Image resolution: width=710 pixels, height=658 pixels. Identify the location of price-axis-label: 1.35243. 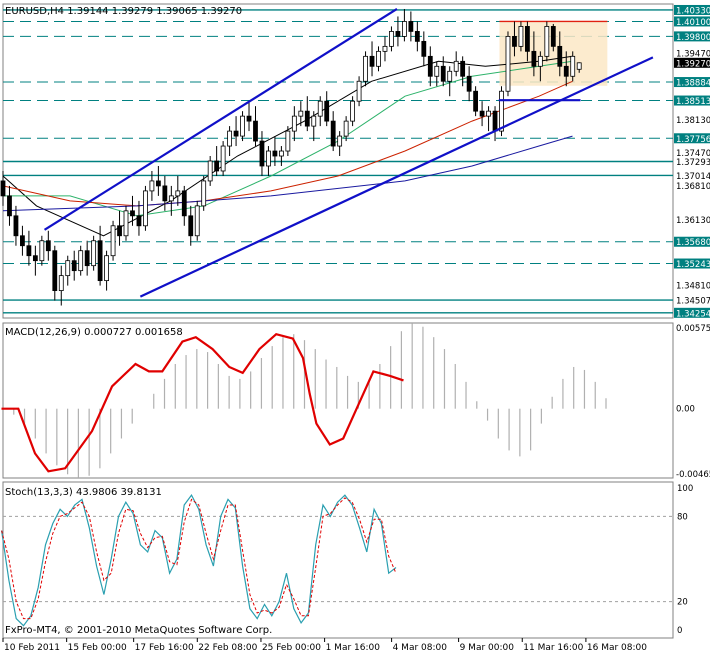
(693, 265).